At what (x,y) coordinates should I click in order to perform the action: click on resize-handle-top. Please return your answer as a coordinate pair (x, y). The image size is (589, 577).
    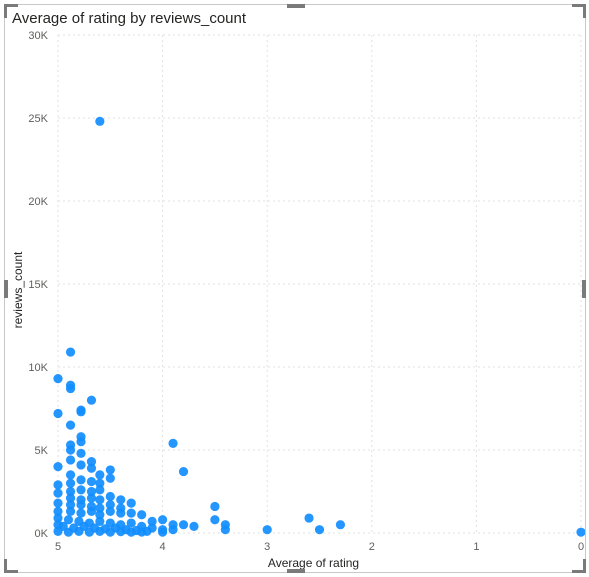
    Looking at the image, I should click on (296, 6).